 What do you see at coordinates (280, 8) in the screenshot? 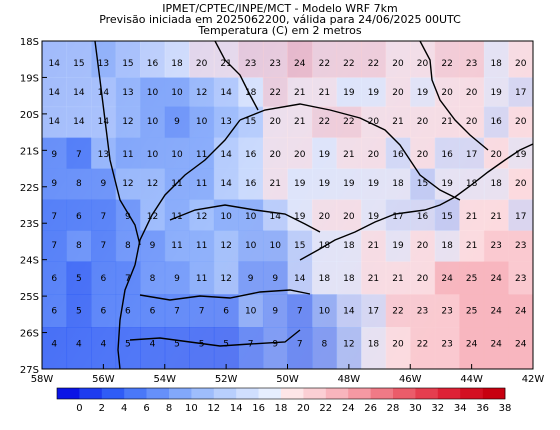
I see `map-title-line1: IPMET/CPTEC/INPE/MCT - Modelo WRF 7km` at bounding box center [280, 8].